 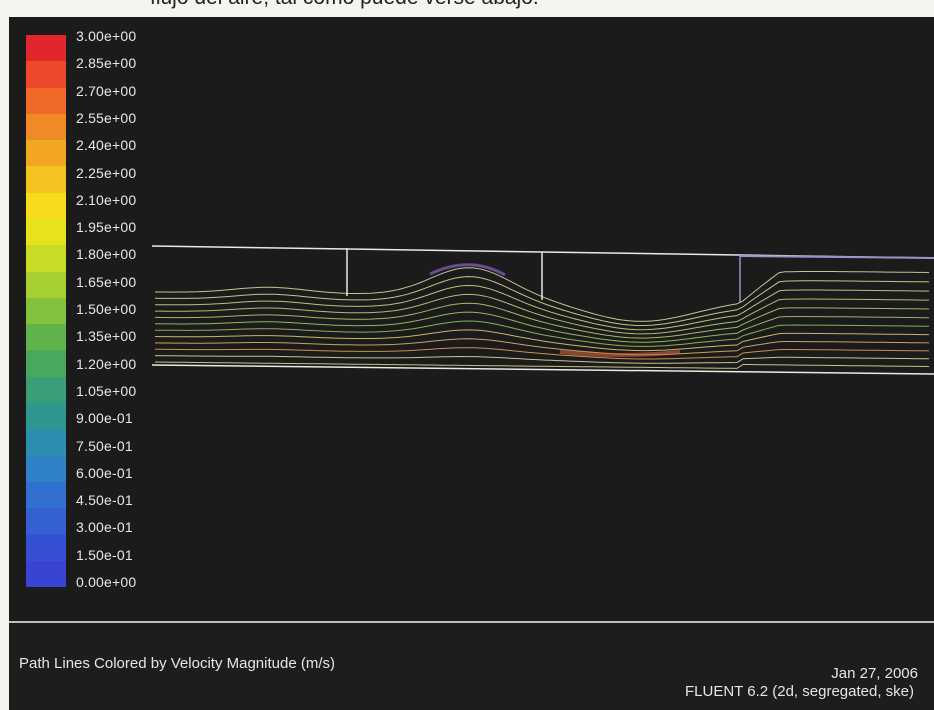 What do you see at coordinates (799, 691) in the screenshot?
I see `solver-version: FLUENT 6.2 (2d, segregated, ske)` at bounding box center [799, 691].